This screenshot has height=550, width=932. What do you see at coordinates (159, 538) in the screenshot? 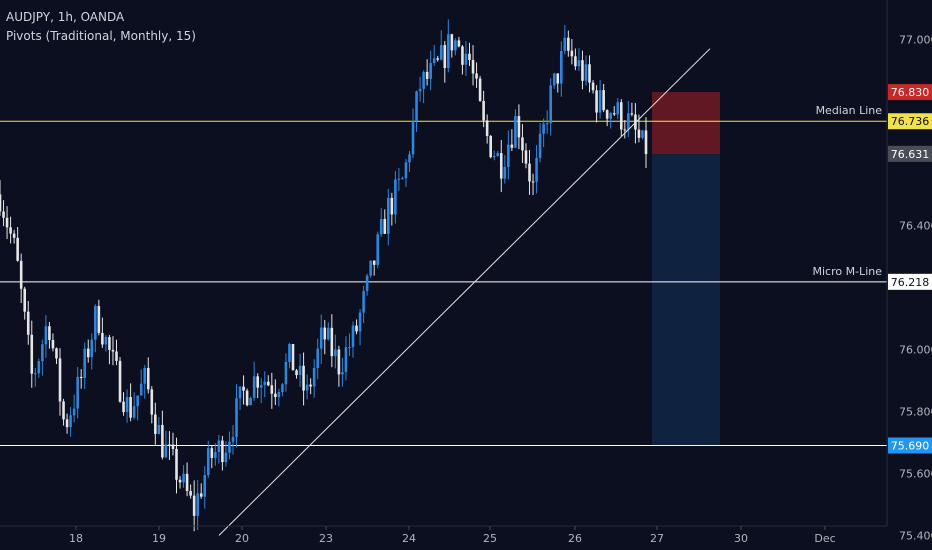
I see `time-tick-label-1: 19` at bounding box center [159, 538].